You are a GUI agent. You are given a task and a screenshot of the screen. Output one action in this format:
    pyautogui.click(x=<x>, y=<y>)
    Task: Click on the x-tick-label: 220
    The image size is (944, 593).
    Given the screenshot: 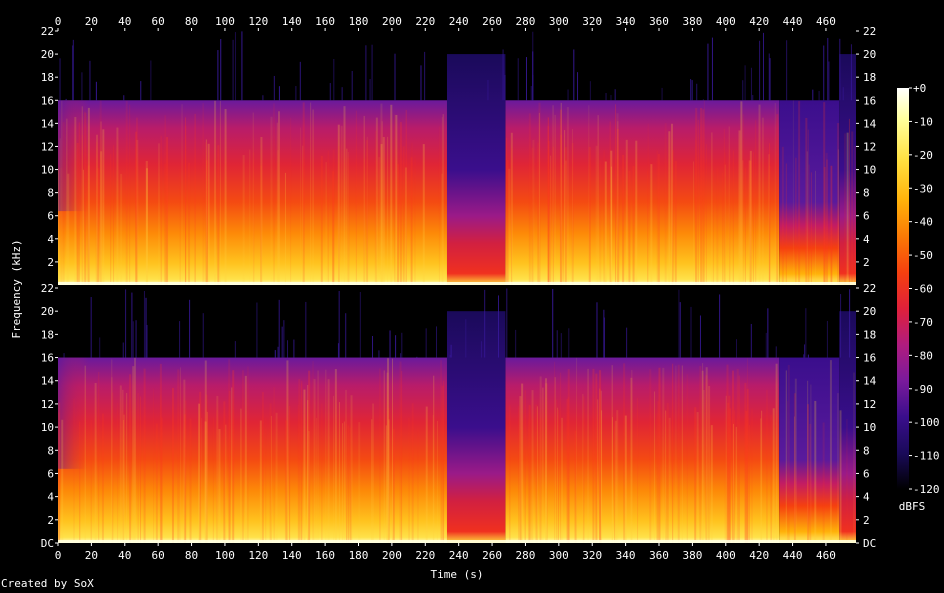 What is the action you would take?
    pyautogui.click(x=425, y=555)
    